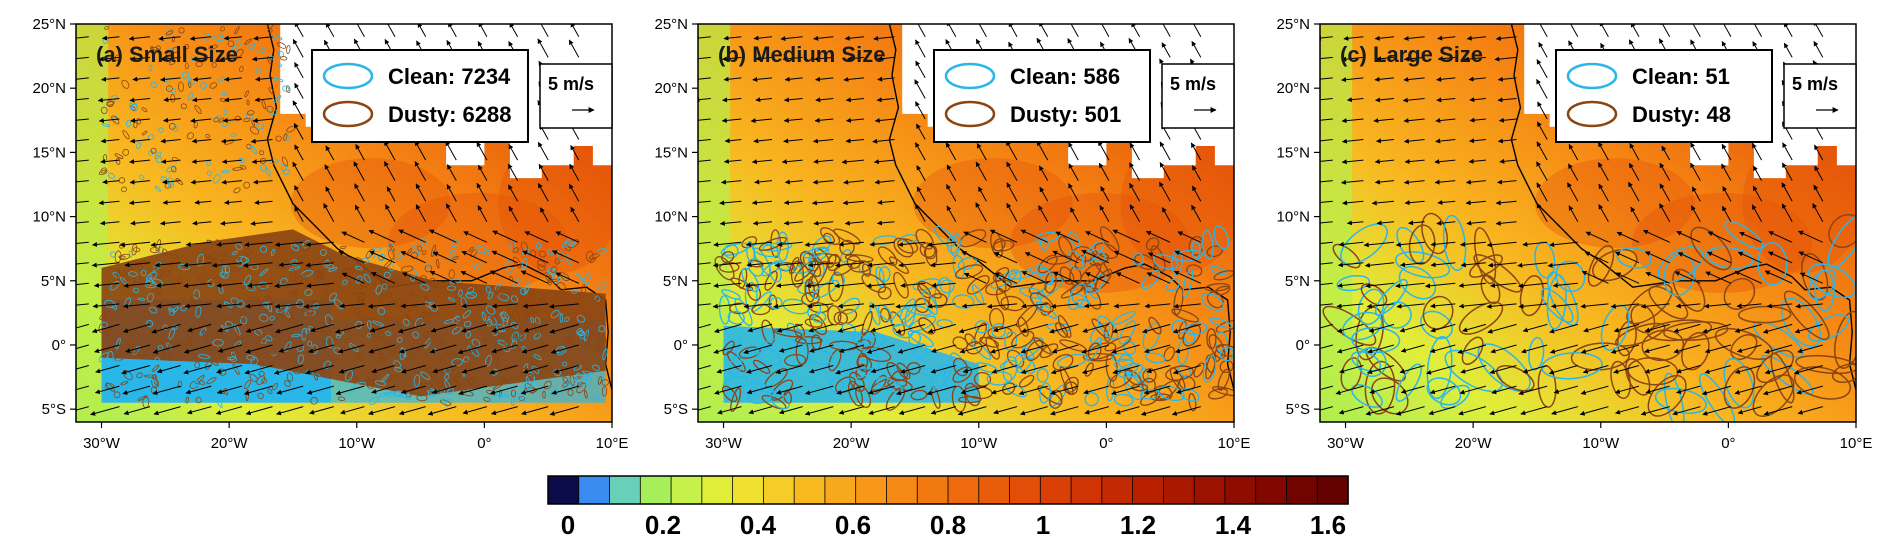 The width and height of the screenshot is (1892, 556). I want to click on panel-label: (b) Medium Size, so click(801, 54).